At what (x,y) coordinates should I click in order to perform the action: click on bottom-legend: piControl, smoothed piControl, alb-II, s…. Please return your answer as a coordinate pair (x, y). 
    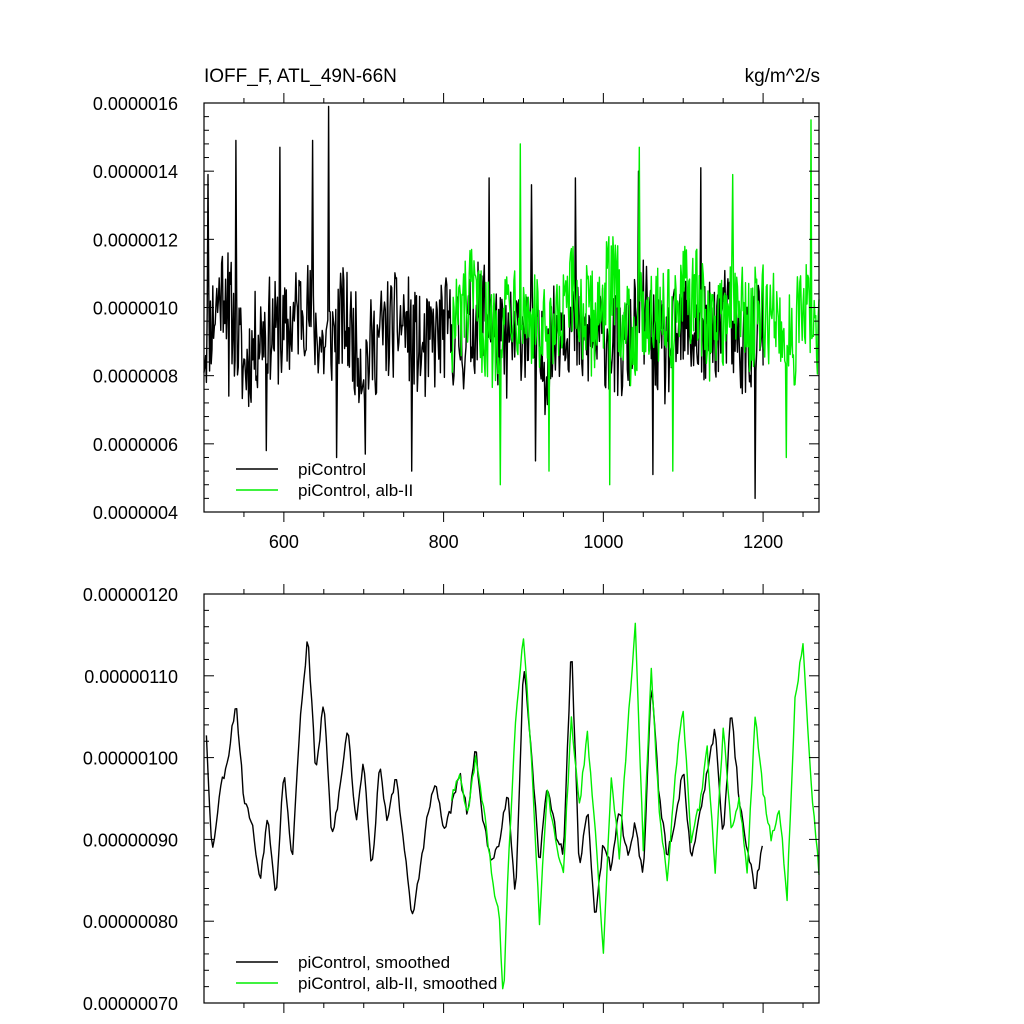
    Looking at the image, I should click on (366, 973).